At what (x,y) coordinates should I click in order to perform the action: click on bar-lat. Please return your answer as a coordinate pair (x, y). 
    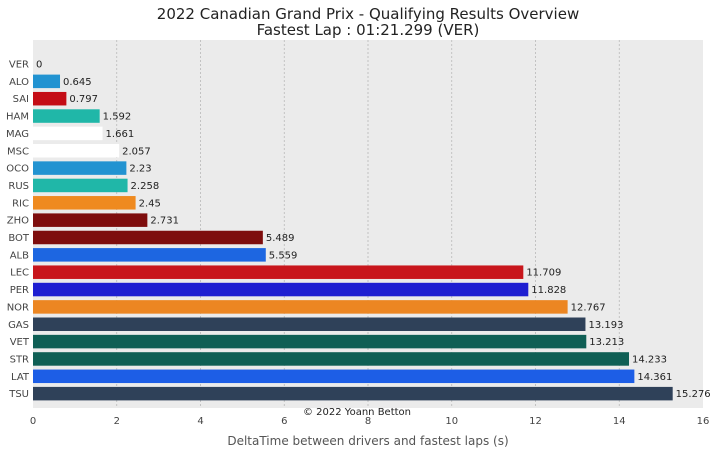
    Looking at the image, I should click on (334, 376).